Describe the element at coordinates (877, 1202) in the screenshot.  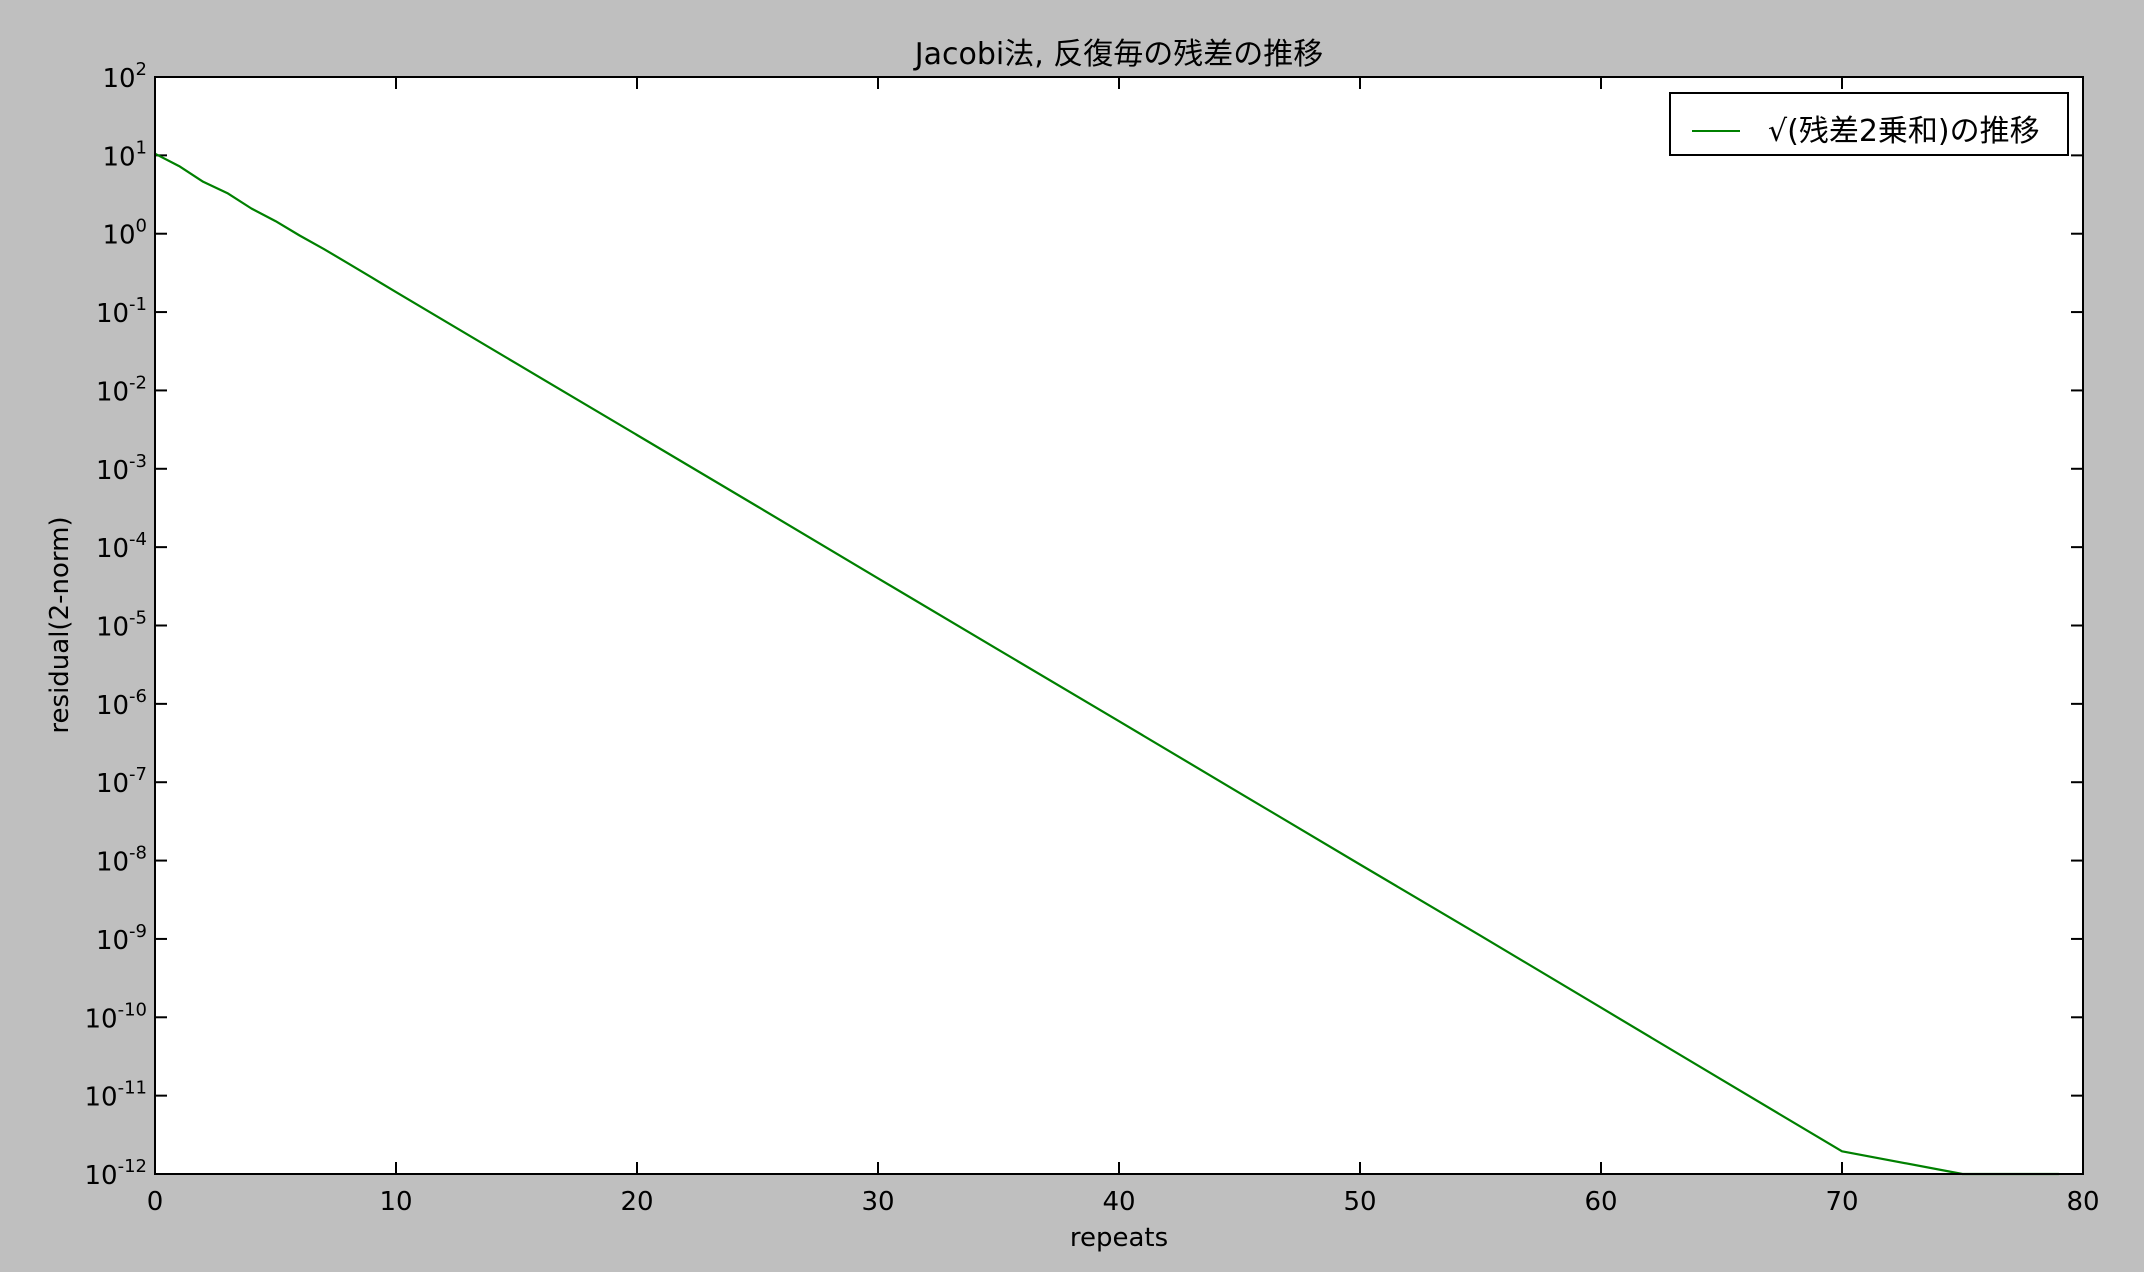
I see `x-tick-label: 30` at that location.